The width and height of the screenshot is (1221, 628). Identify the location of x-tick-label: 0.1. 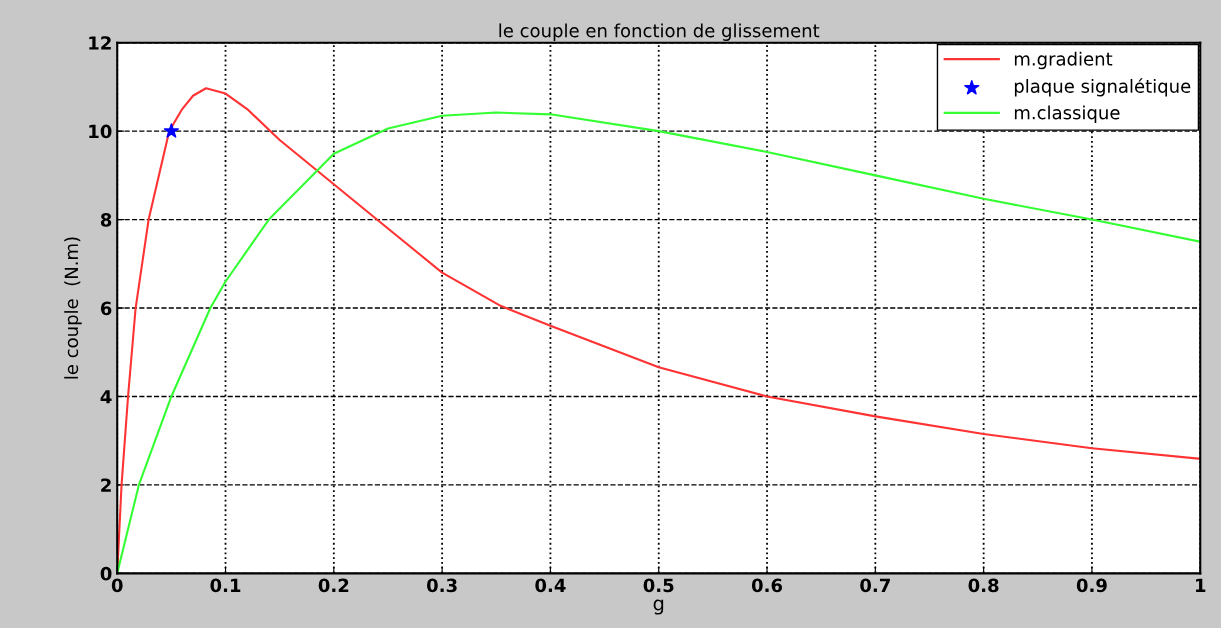
(225, 585).